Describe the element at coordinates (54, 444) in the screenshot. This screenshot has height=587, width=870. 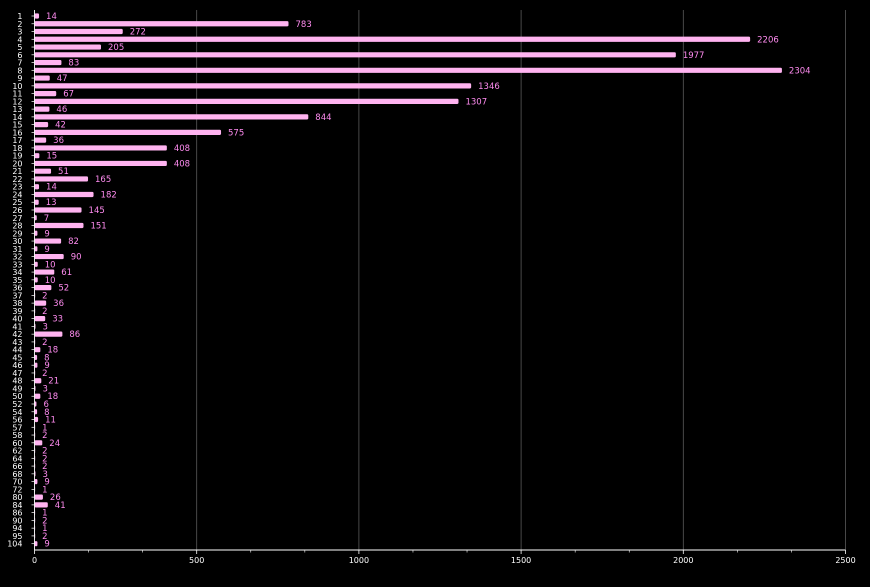
I see `data-label-60: 24` at that location.